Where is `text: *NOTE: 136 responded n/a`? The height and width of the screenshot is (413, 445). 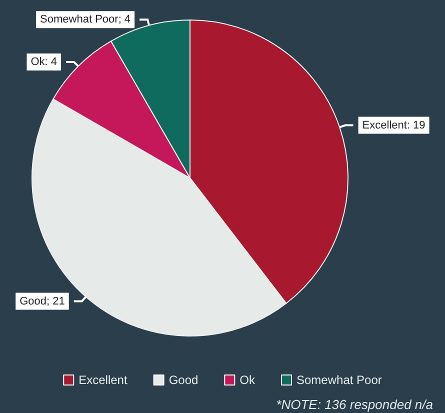
text: *NOTE: 136 responded n/a is located at coordinates (355, 404).